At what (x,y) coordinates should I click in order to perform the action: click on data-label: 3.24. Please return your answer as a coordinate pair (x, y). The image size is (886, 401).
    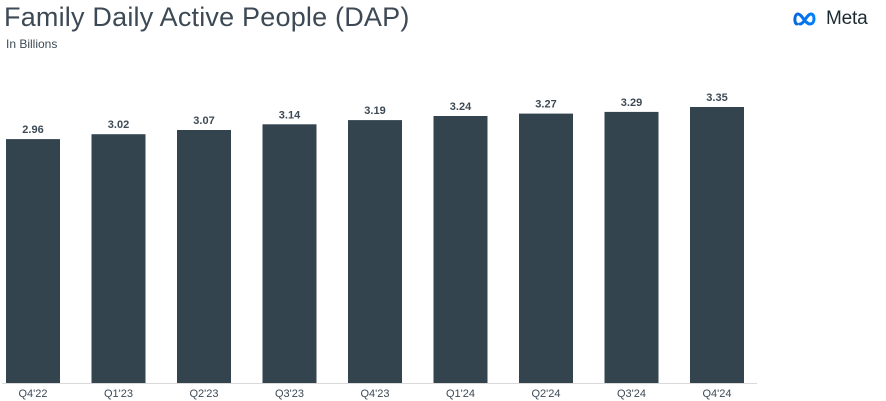
    Looking at the image, I should click on (461, 107).